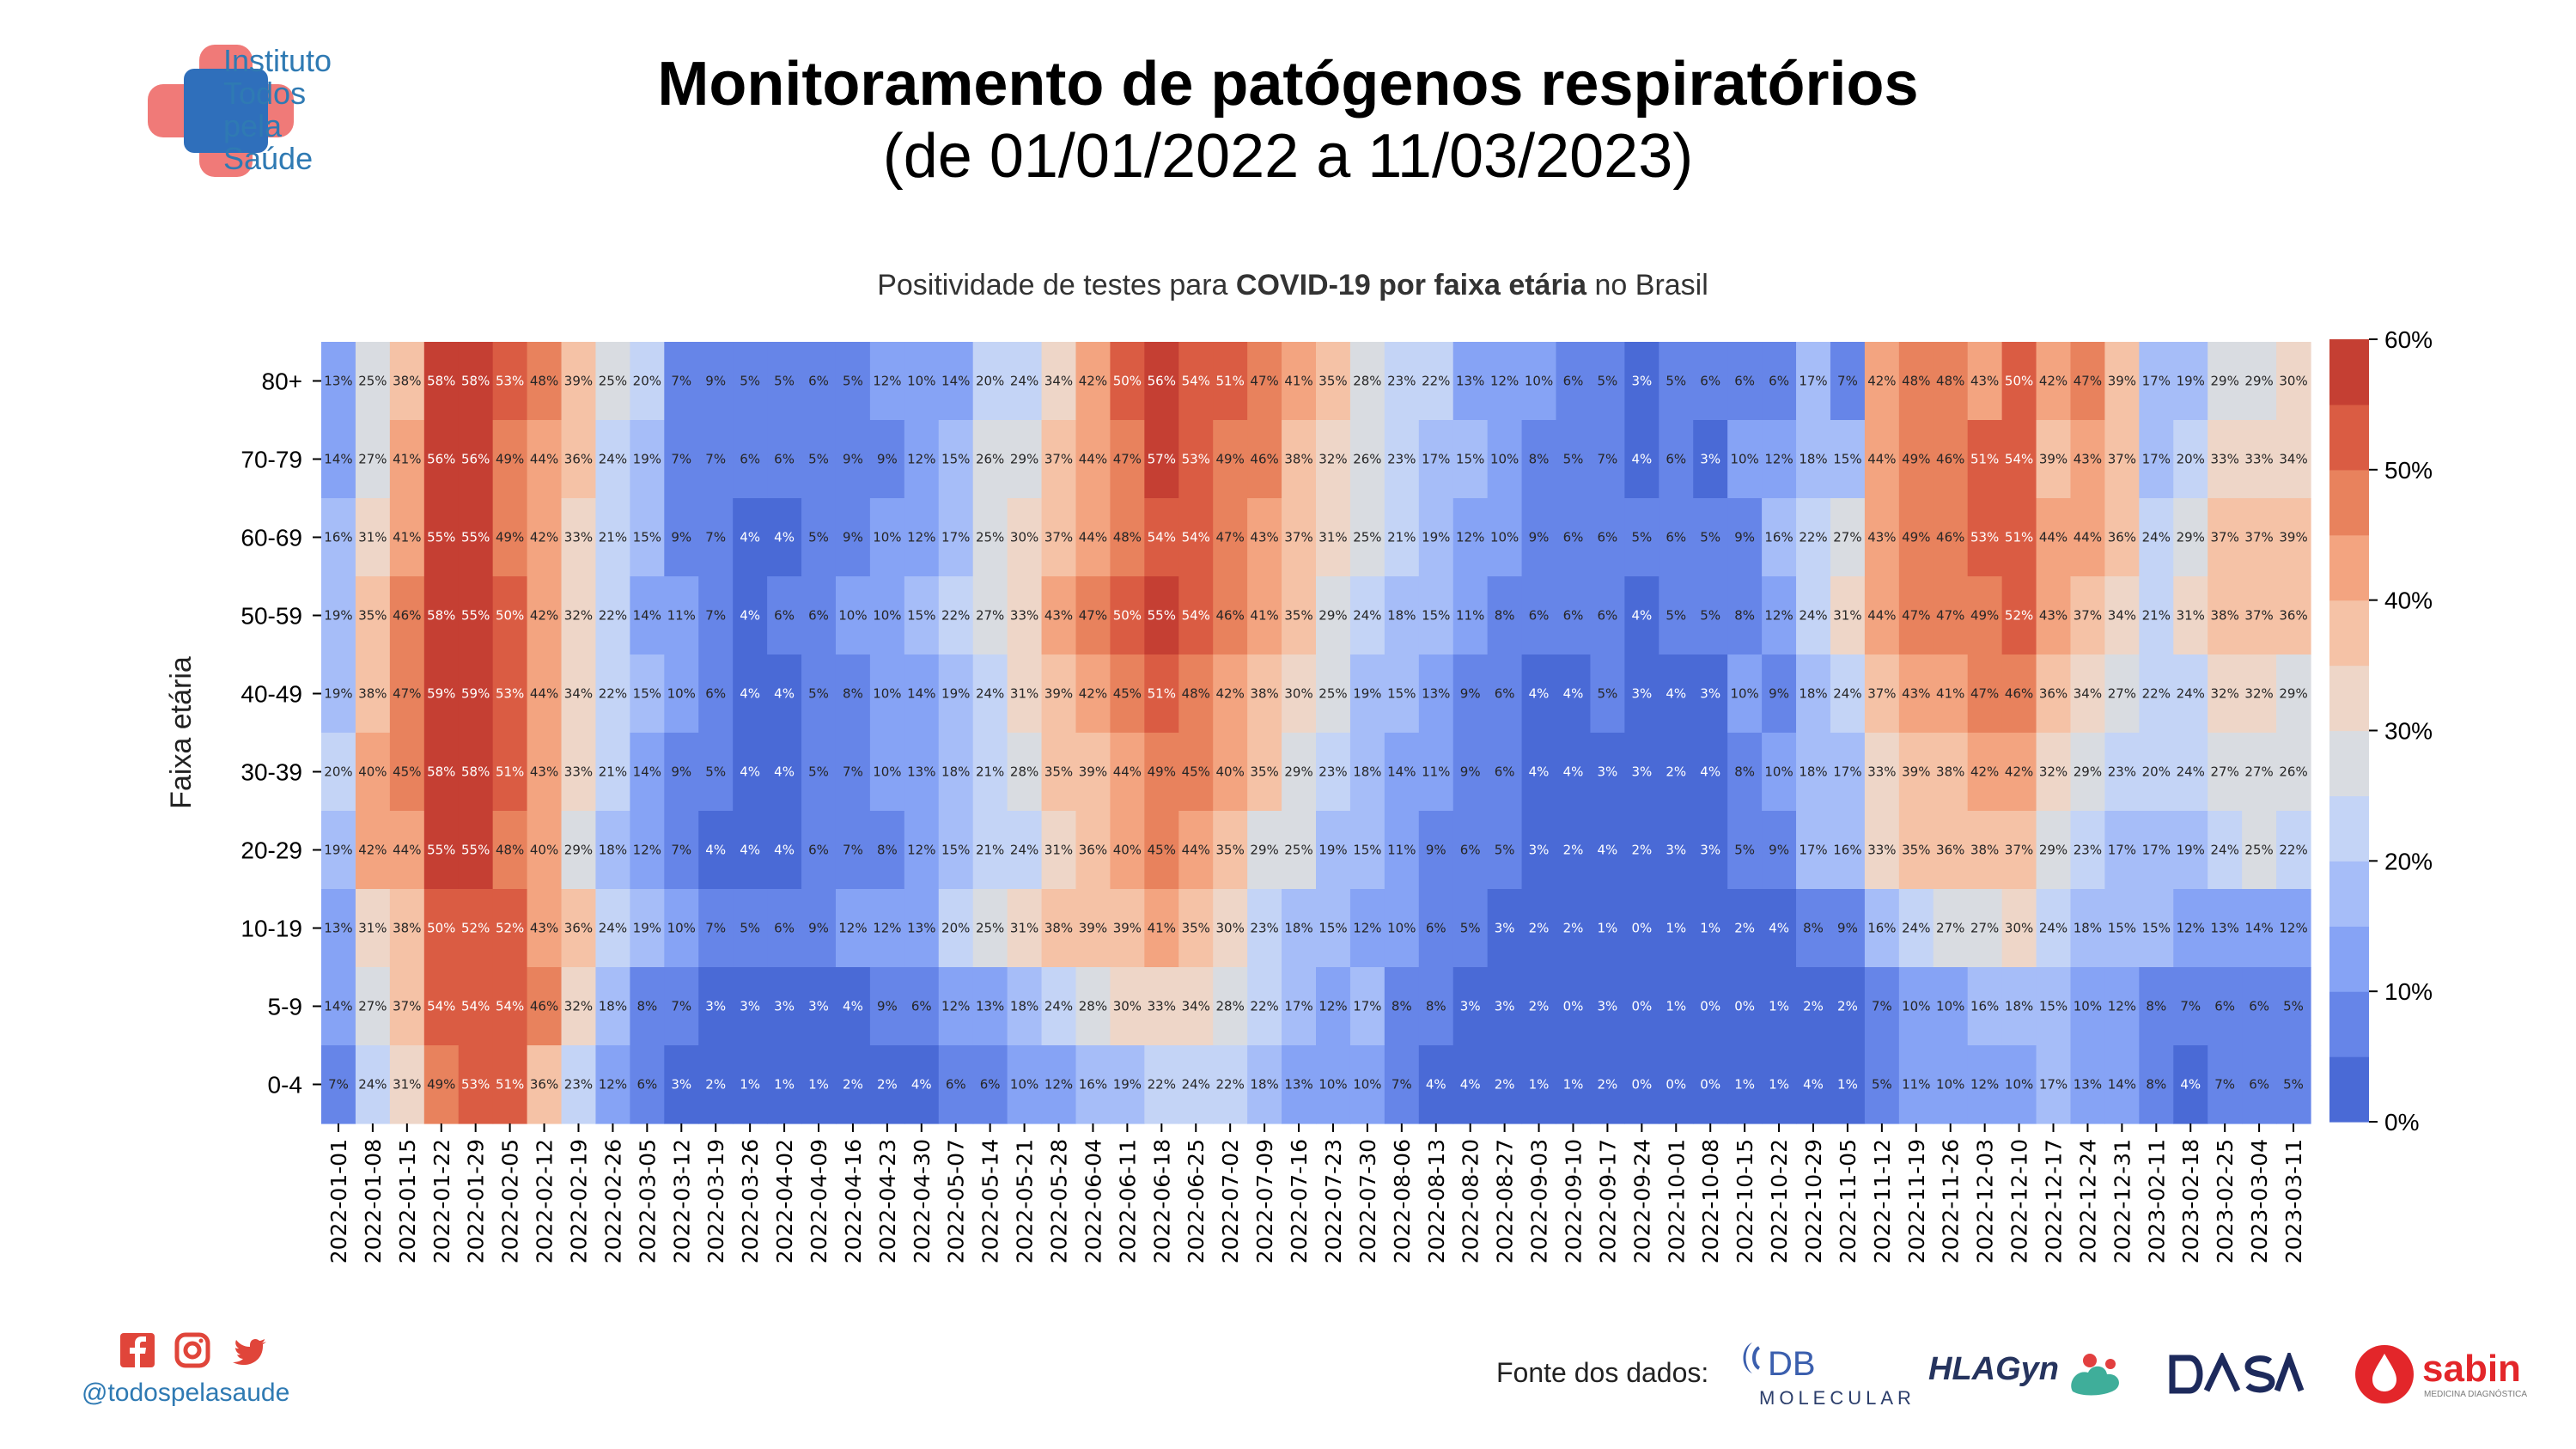 This screenshot has width=2576, height=1449. Describe the element at coordinates (186, 1393) in the screenshot. I see `social-handle: @todospelasaude` at that location.